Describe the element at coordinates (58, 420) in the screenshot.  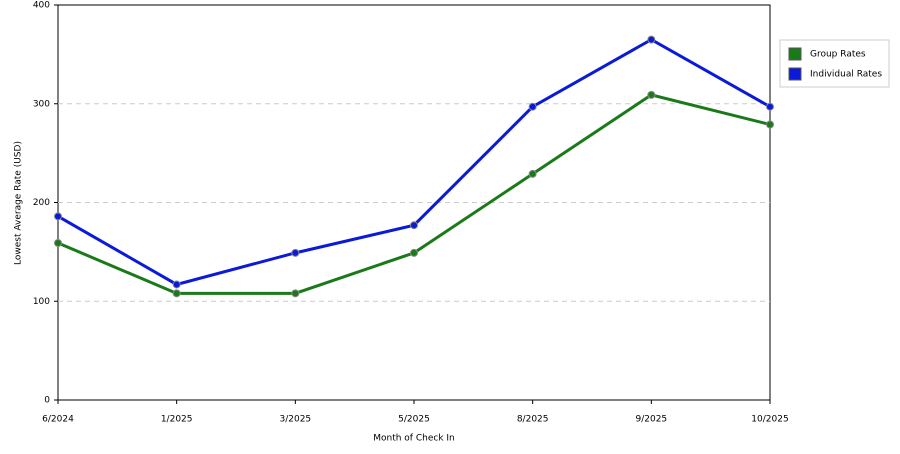
I see `x-tick-label: 6/2024` at that location.